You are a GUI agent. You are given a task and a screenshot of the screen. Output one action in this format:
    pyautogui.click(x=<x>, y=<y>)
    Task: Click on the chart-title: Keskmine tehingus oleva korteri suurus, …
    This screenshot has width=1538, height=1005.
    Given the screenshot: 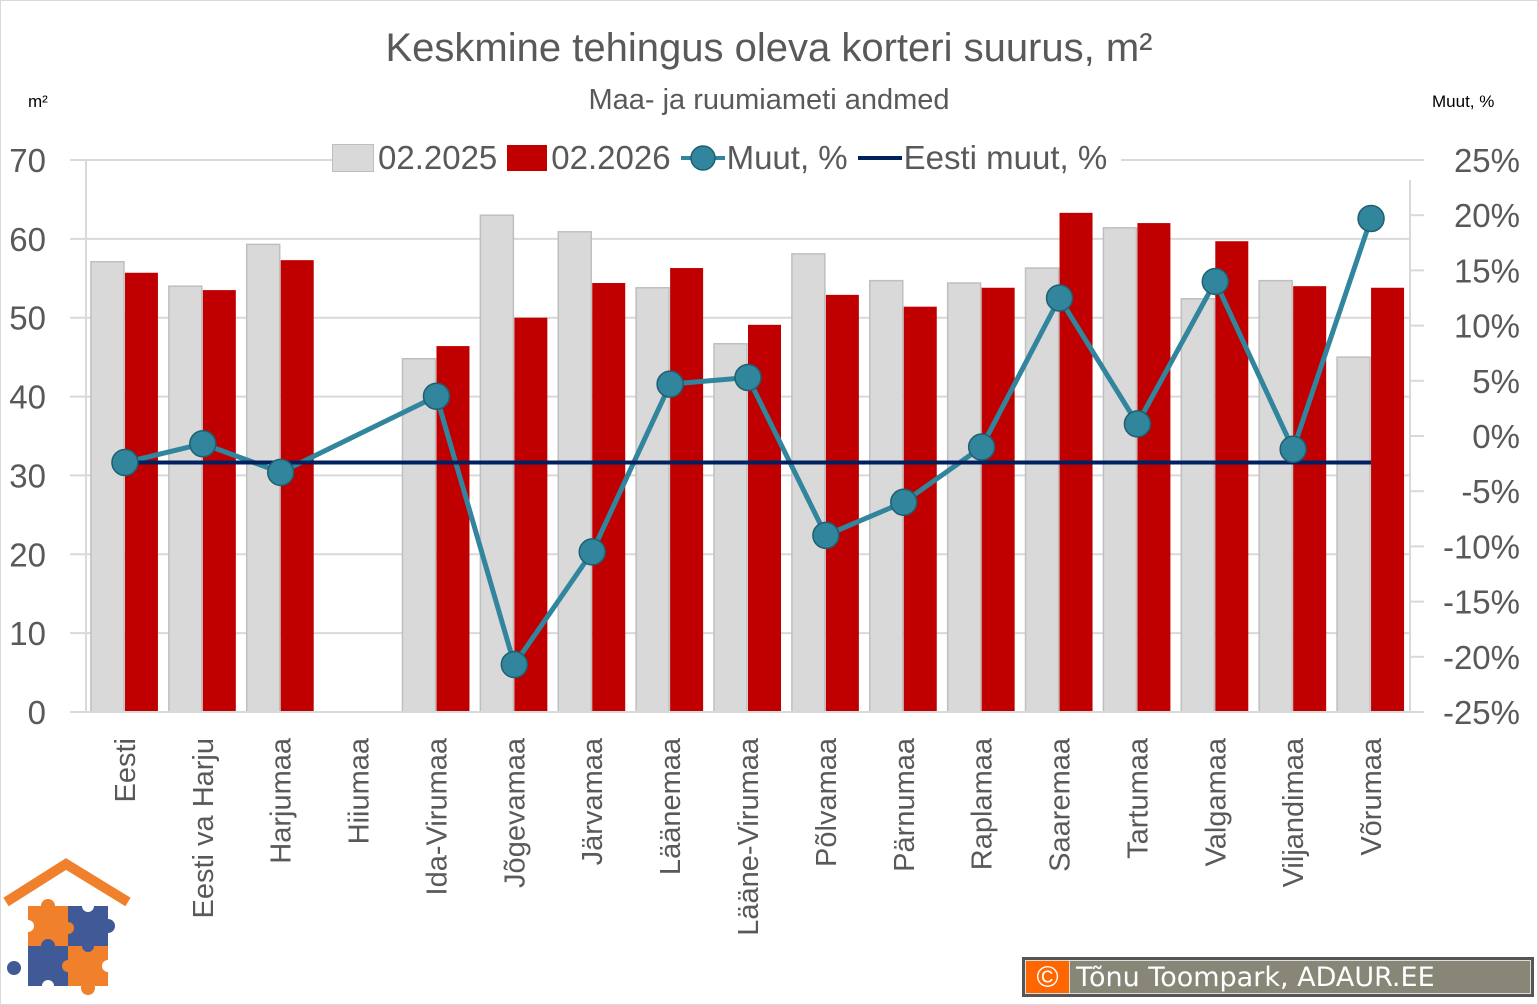 What is the action you would take?
    pyautogui.click(x=769, y=48)
    